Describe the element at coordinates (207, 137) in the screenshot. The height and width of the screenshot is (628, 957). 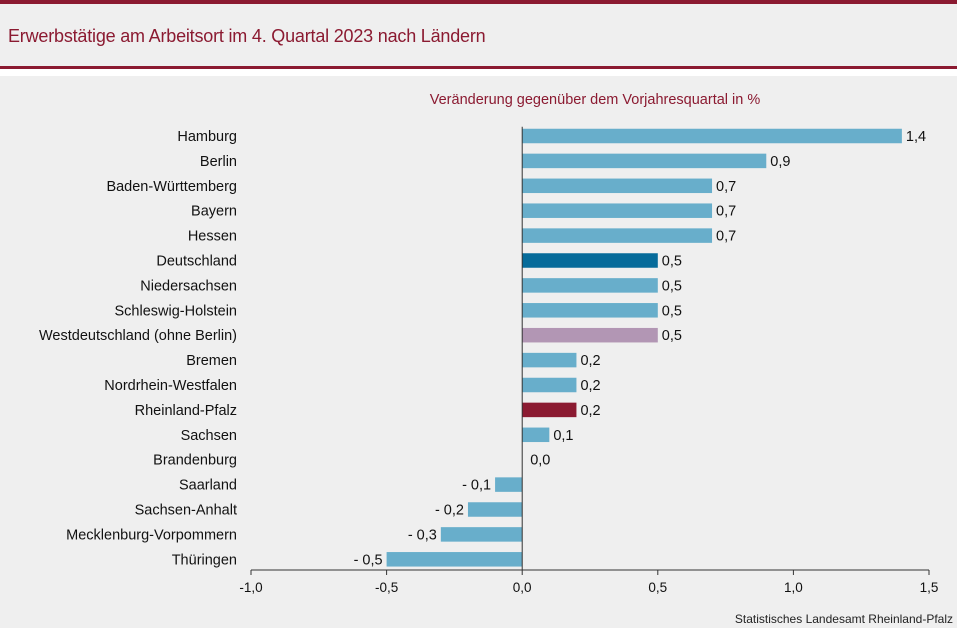
I see `category-label: Hamburg` at that location.